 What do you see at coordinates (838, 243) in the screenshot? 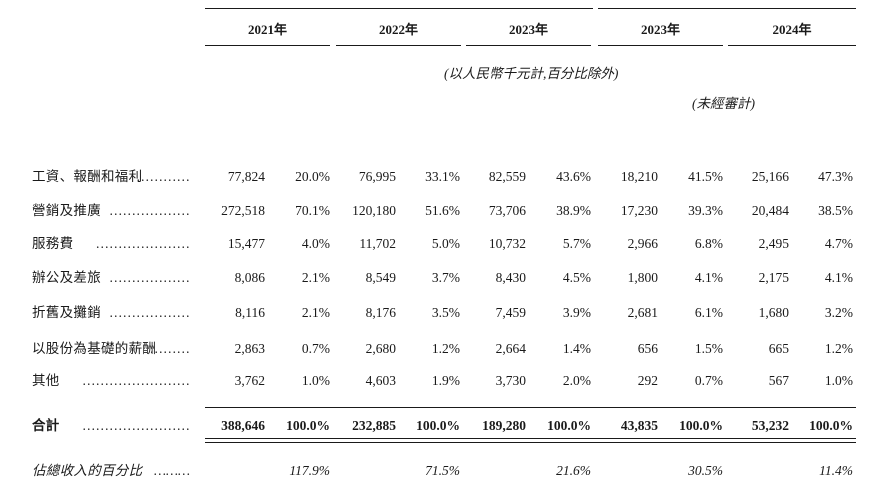
I see `percent-cell: 4.7%` at bounding box center [838, 243].